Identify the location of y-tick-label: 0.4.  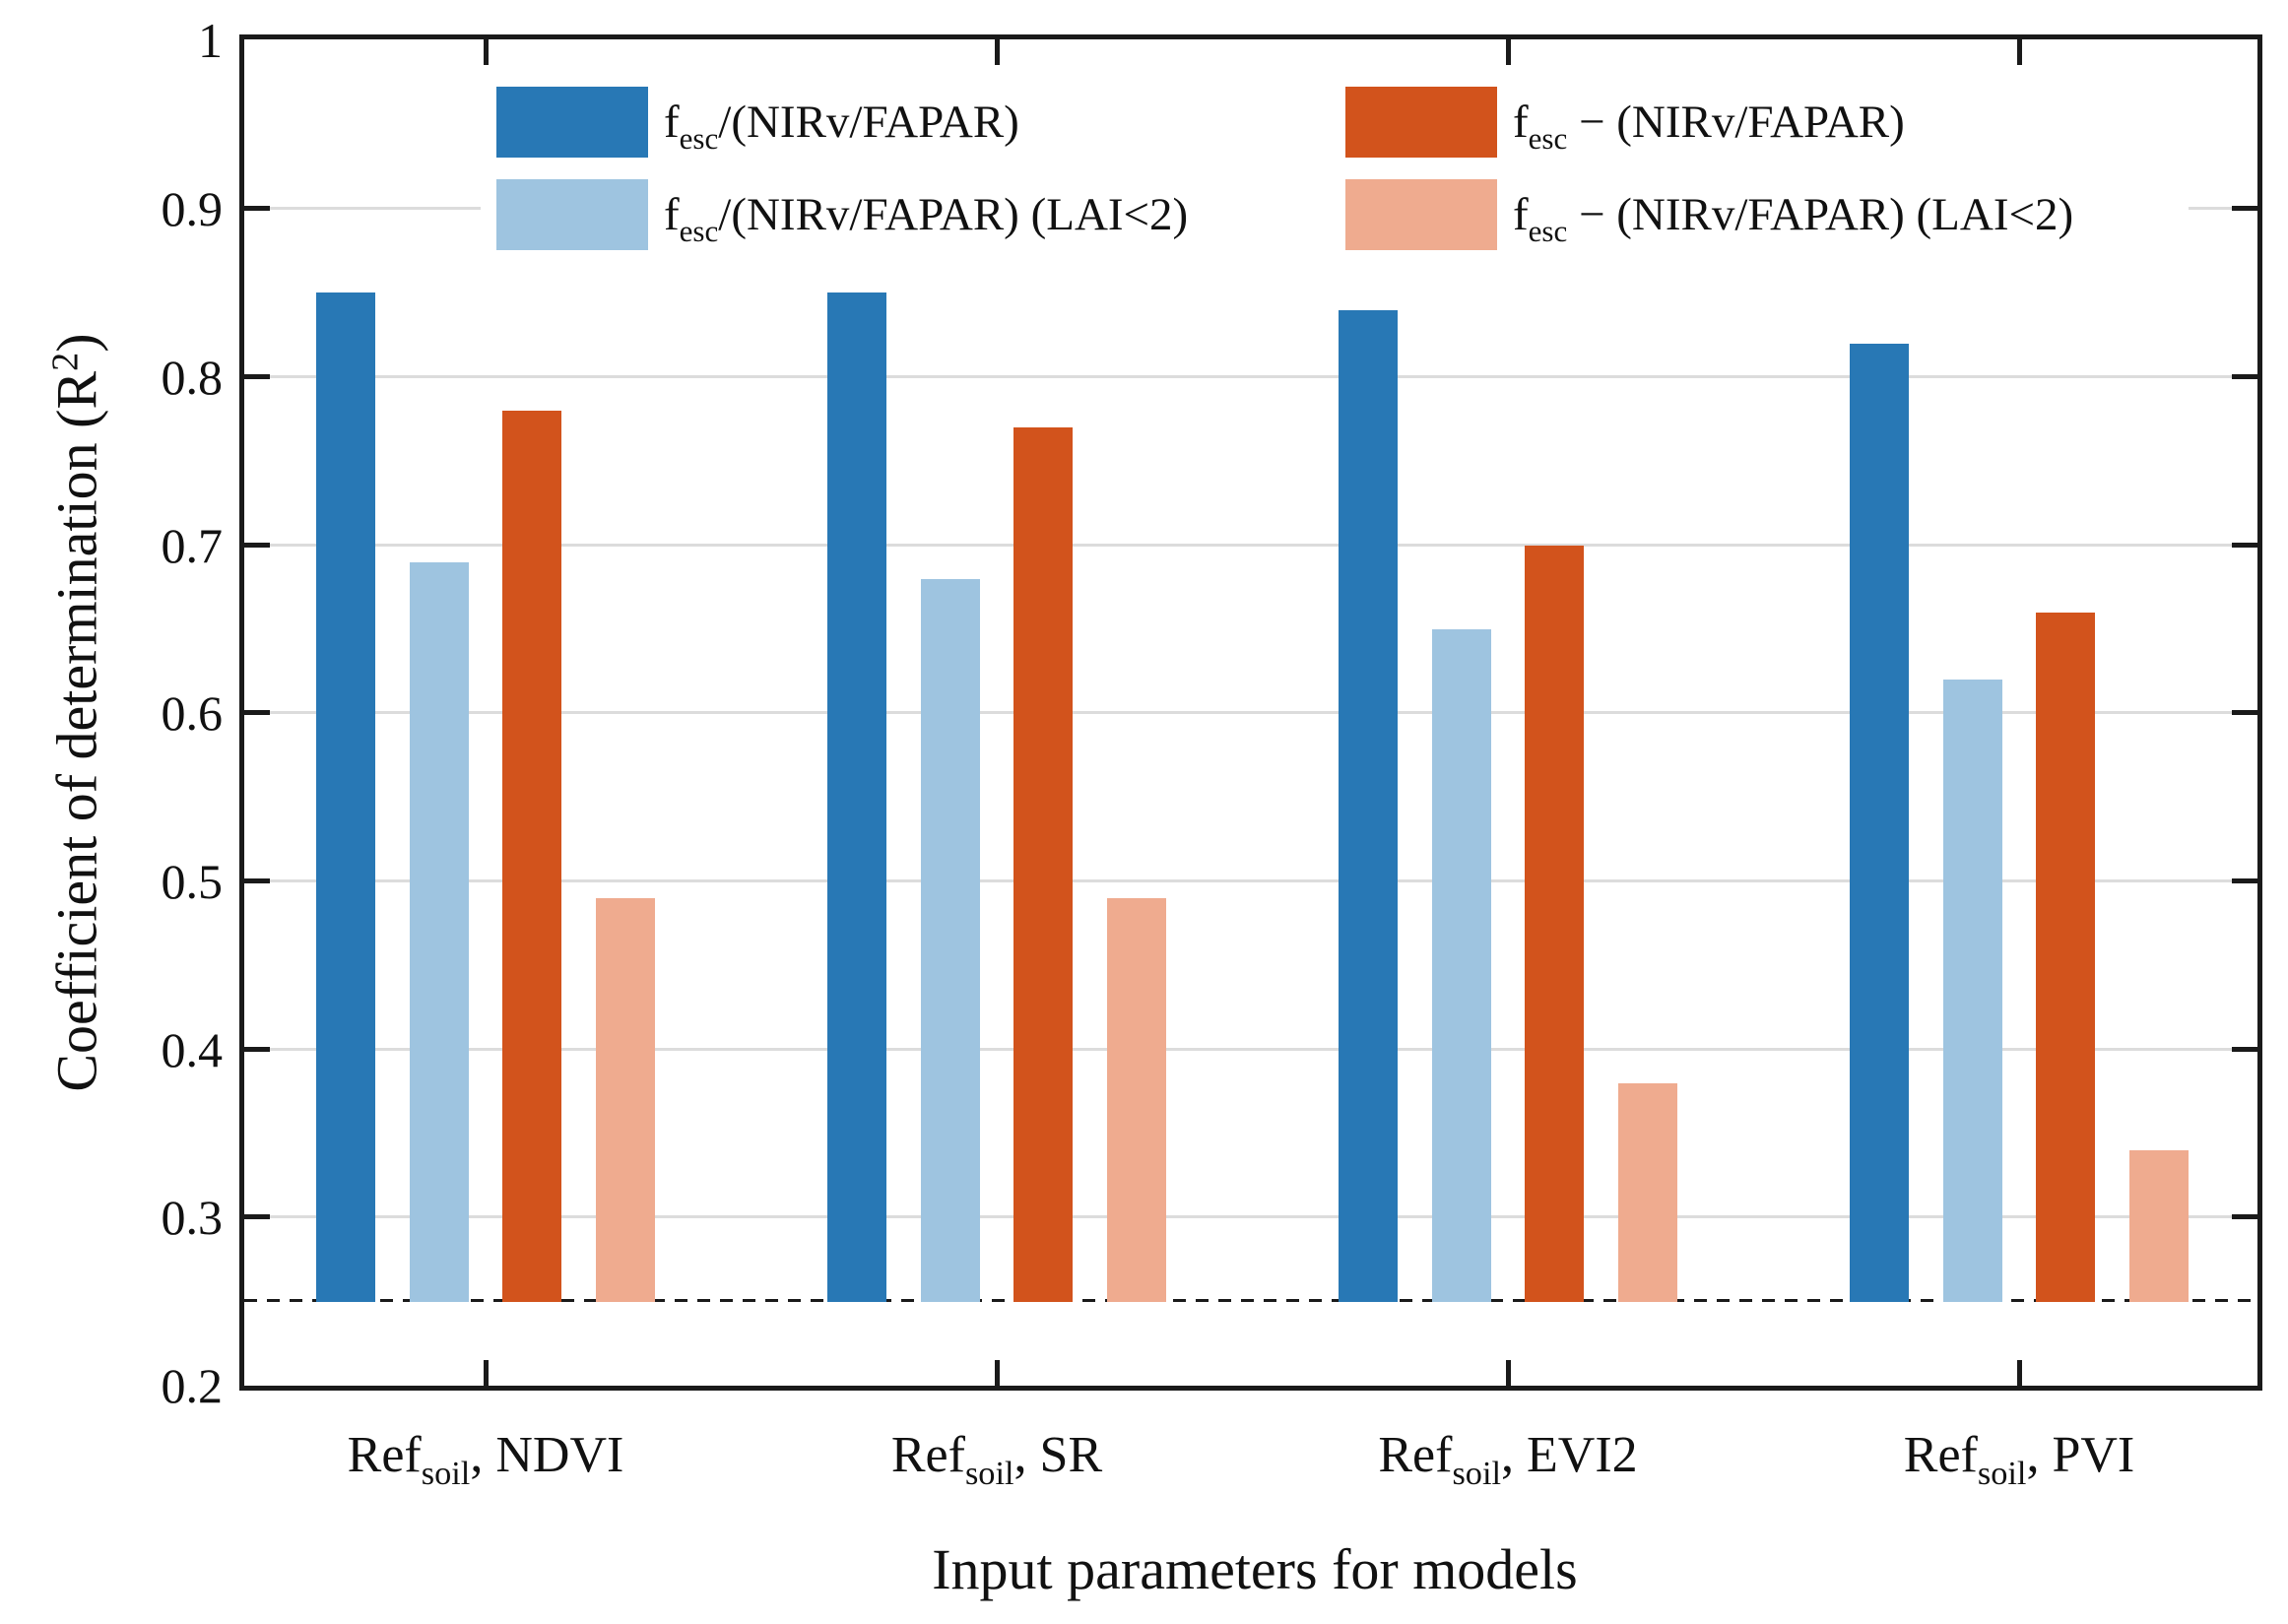
(192, 1049).